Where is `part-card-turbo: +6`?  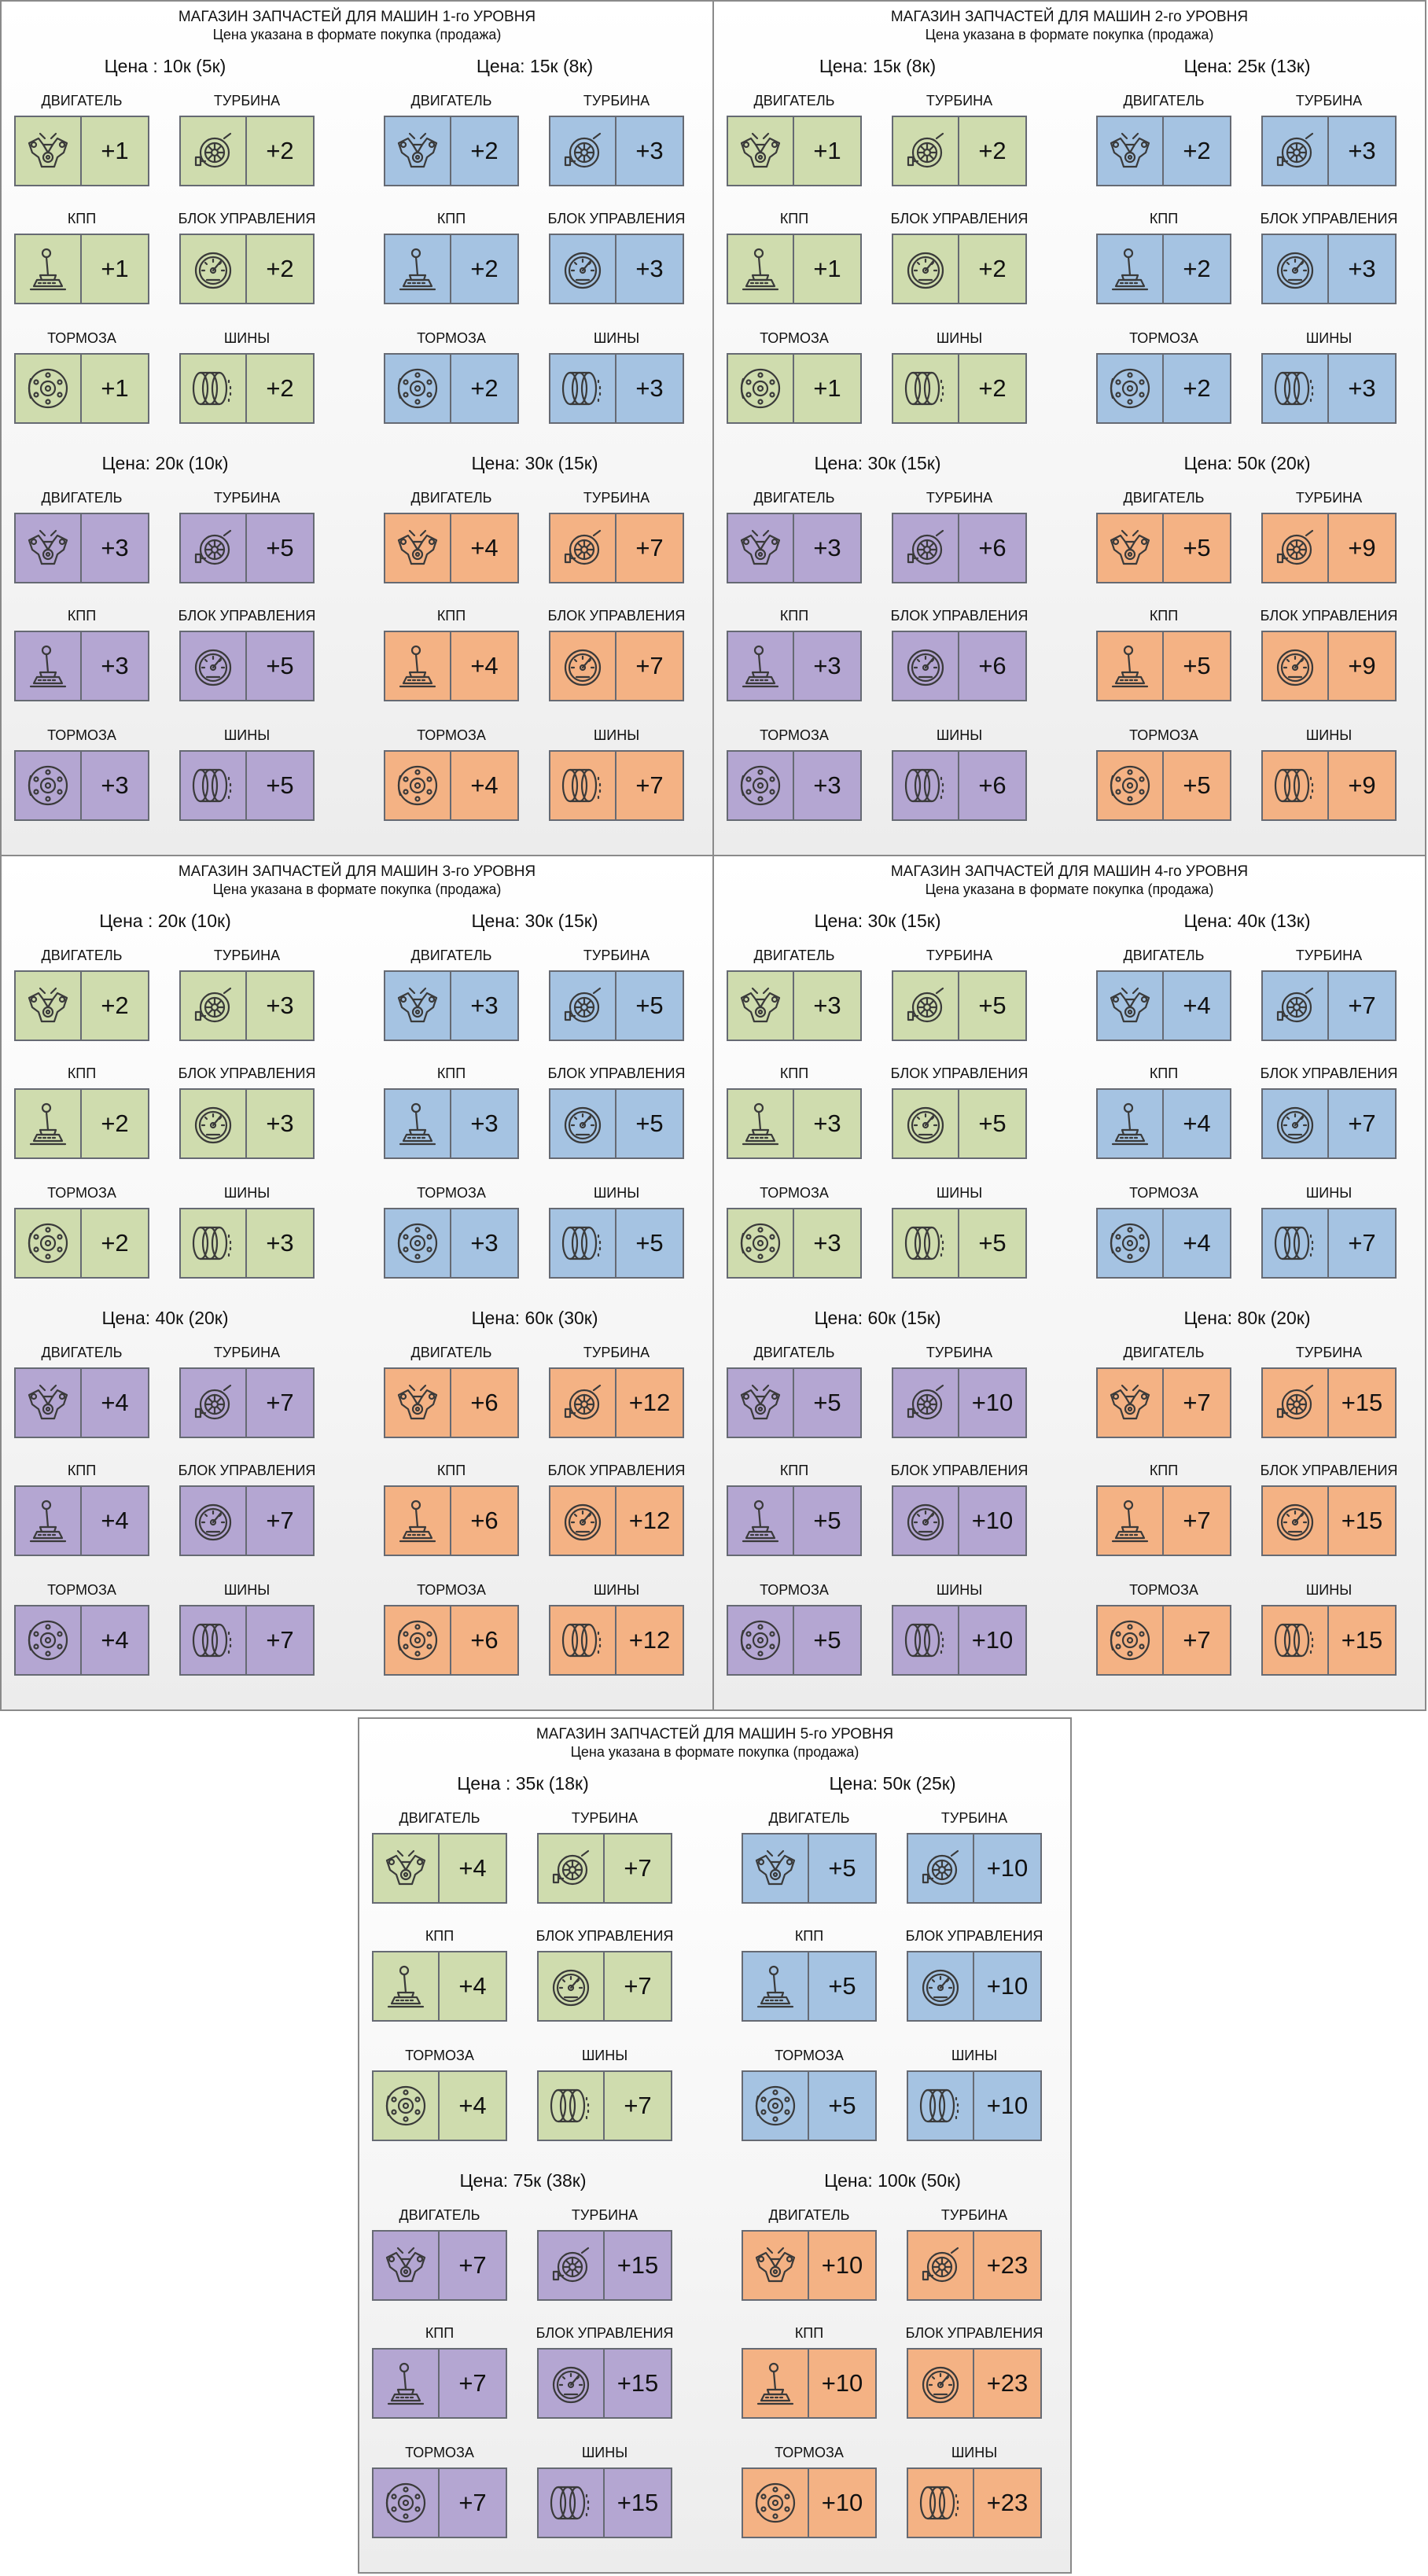 part-card-turbo: +6 is located at coordinates (959, 548).